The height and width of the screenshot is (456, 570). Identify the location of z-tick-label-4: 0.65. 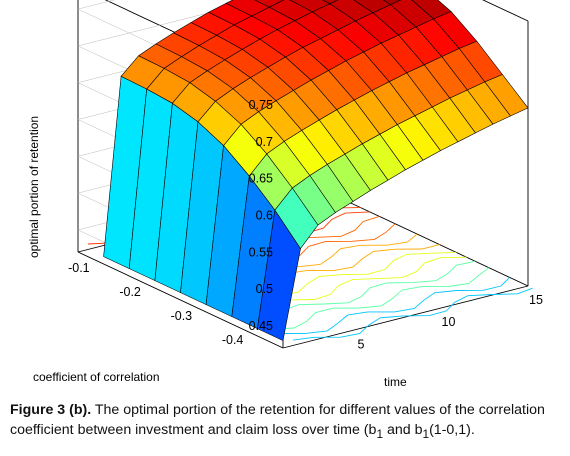
(261, 179).